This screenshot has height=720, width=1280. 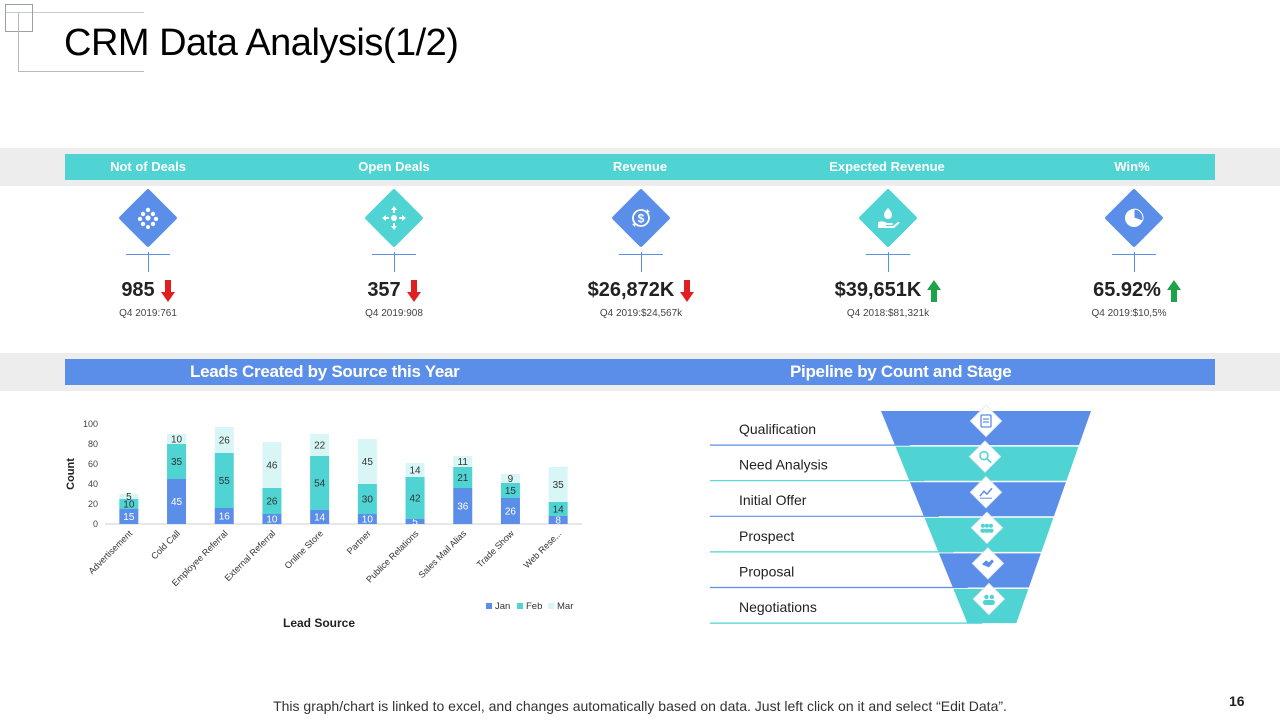 What do you see at coordinates (565, 606) in the screenshot?
I see `legend-label: Mar` at bounding box center [565, 606].